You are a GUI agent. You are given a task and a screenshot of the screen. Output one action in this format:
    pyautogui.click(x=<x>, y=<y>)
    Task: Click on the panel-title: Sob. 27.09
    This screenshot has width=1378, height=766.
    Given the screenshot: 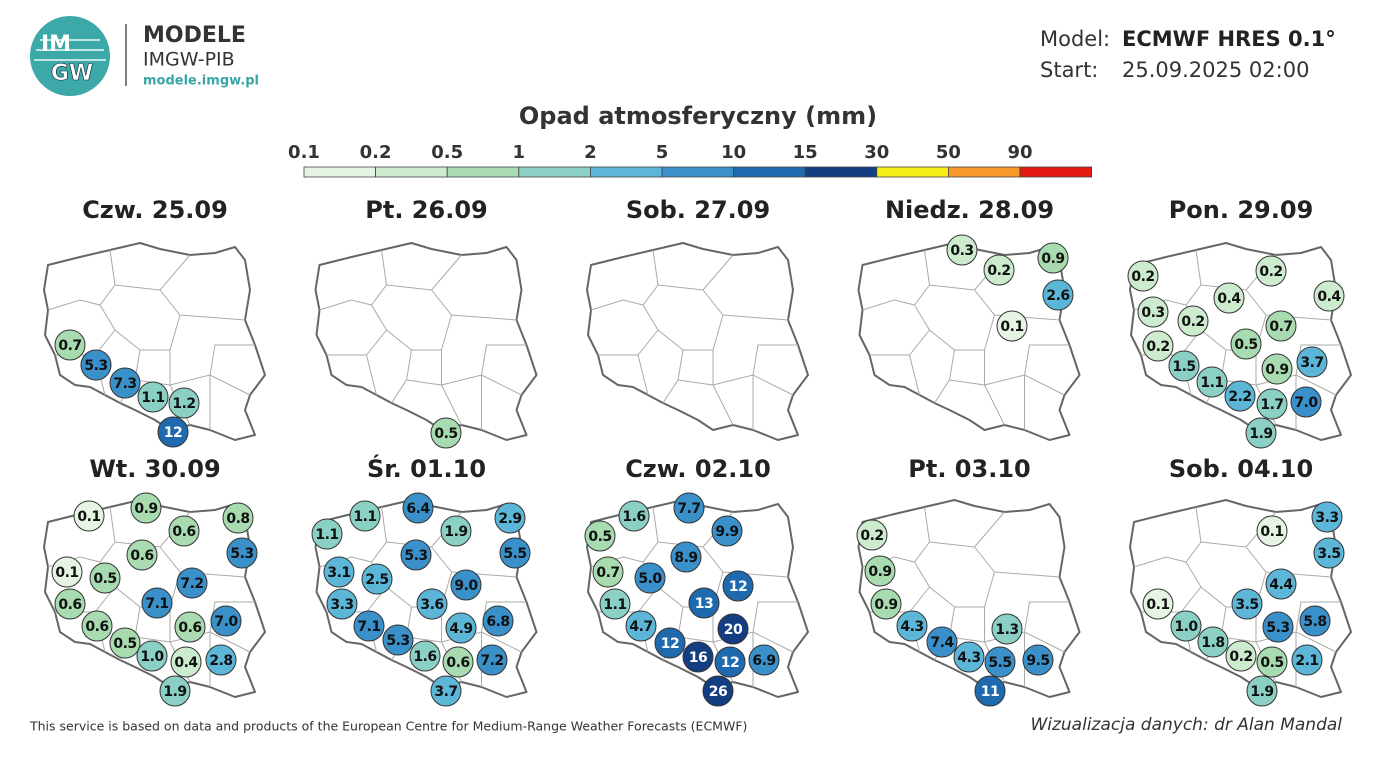 What is the action you would take?
    pyautogui.click(x=698, y=210)
    